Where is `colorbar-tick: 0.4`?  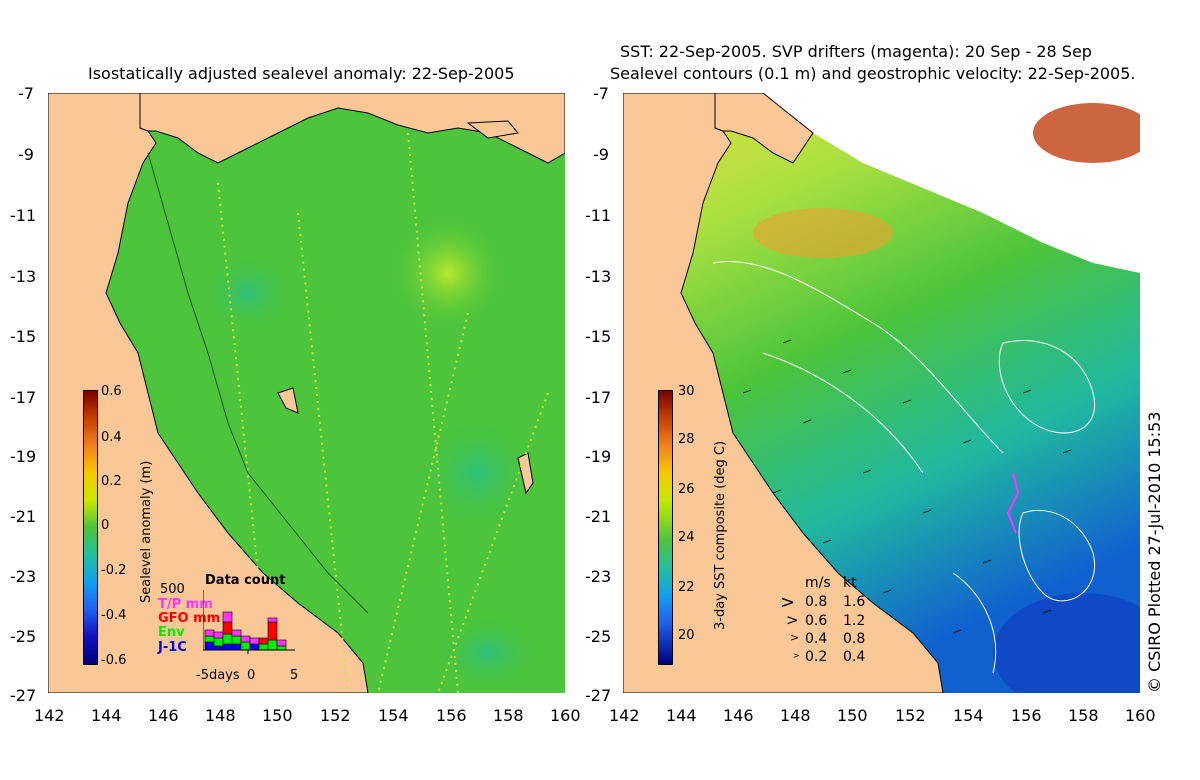 colorbar-tick: 0.4 is located at coordinates (111, 437).